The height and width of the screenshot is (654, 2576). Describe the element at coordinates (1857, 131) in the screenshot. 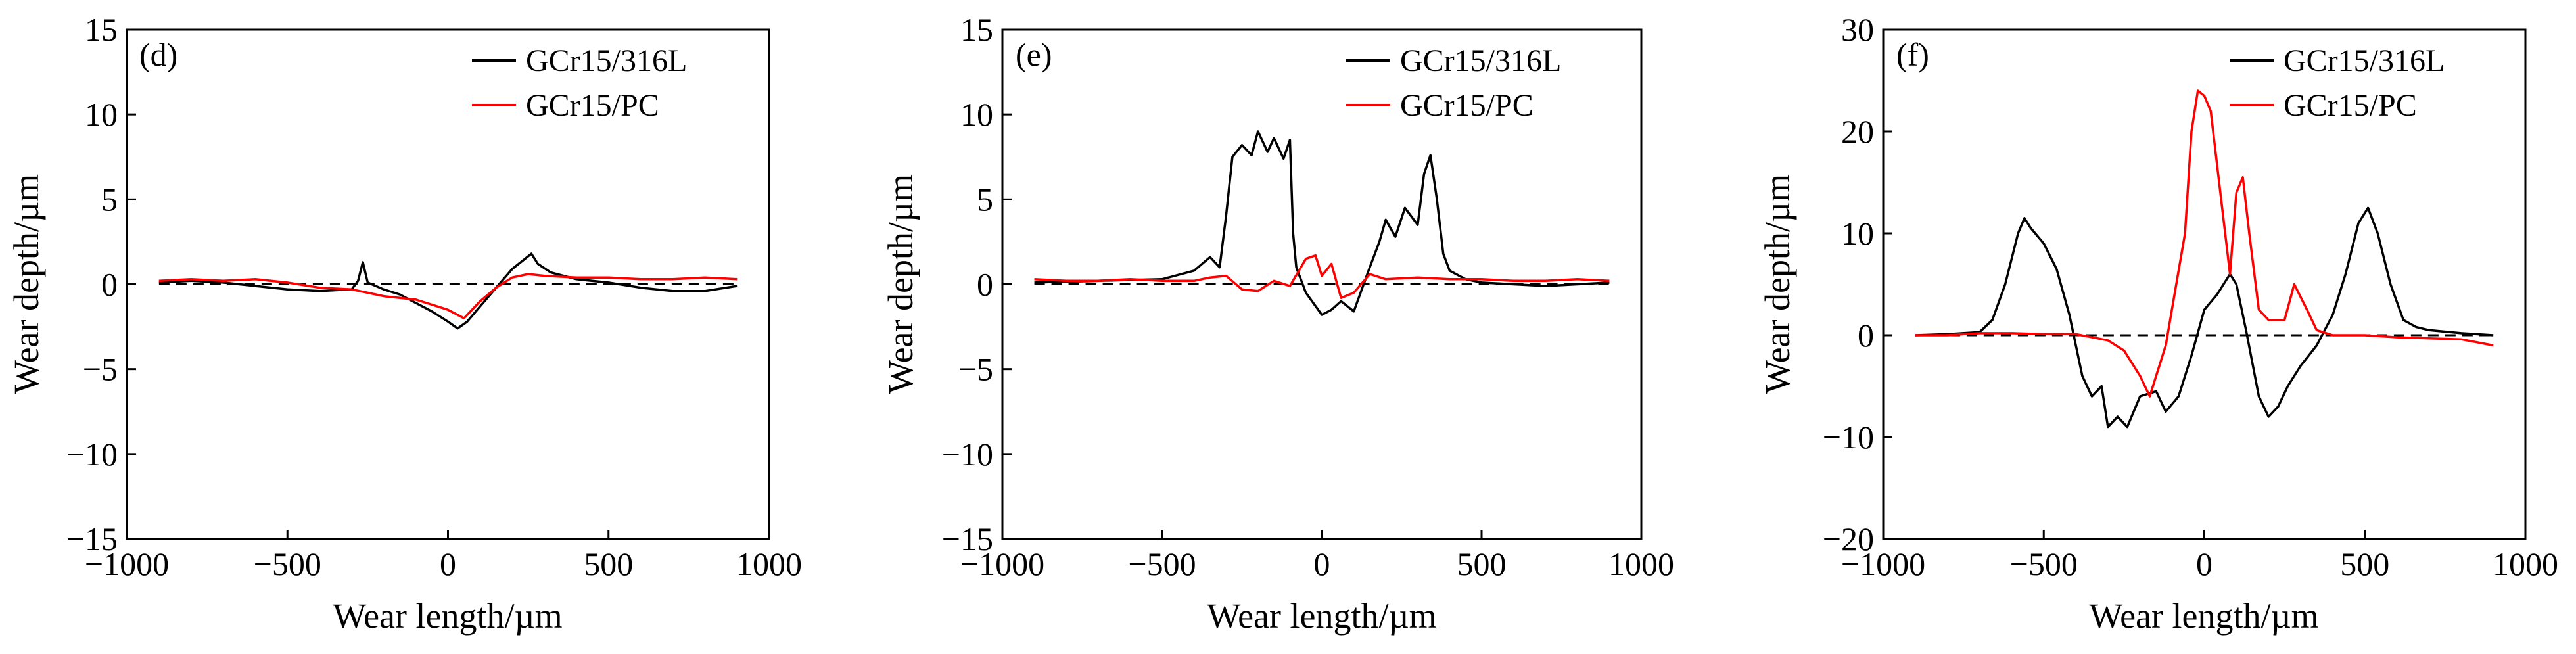

I see `y-tick-label: 20` at that location.